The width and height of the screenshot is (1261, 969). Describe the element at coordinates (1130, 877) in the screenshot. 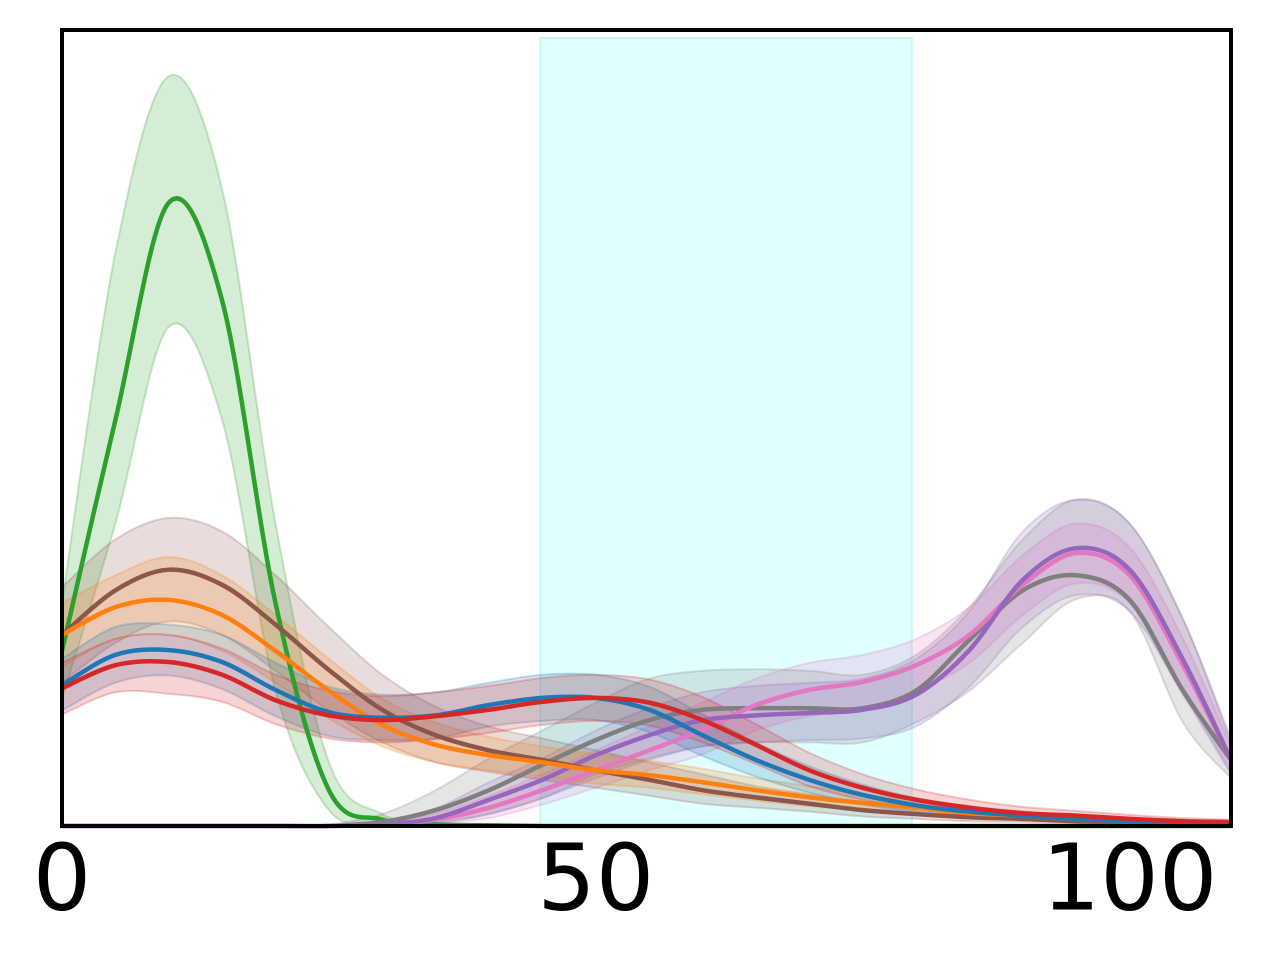

I see `x-tick-label: 100` at that location.